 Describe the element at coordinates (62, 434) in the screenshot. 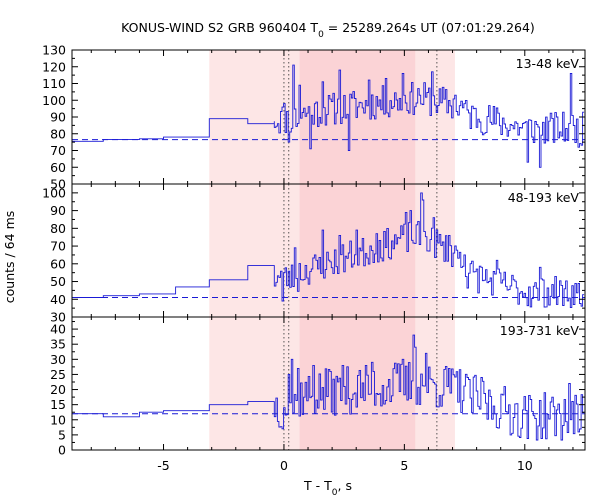

I see `y-tick-label: 5` at that location.